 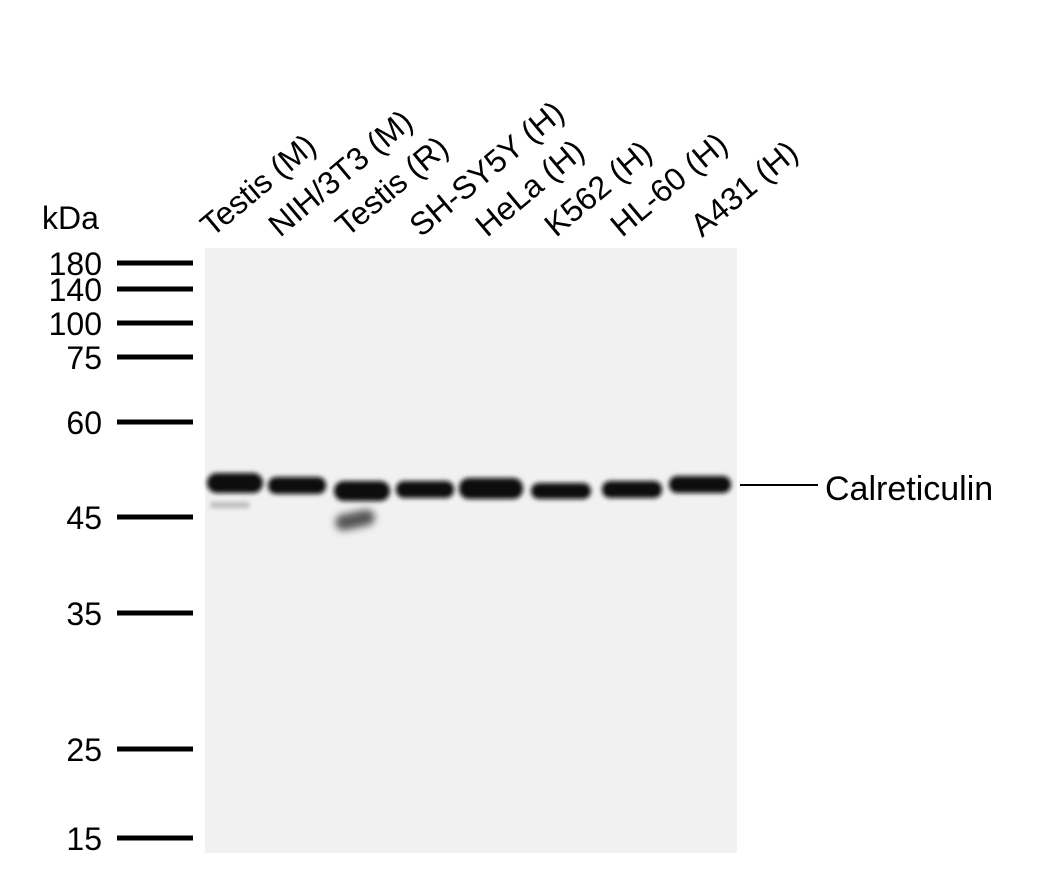 What do you see at coordinates (909, 489) in the screenshot?
I see `band-label: Calreticulin` at bounding box center [909, 489].